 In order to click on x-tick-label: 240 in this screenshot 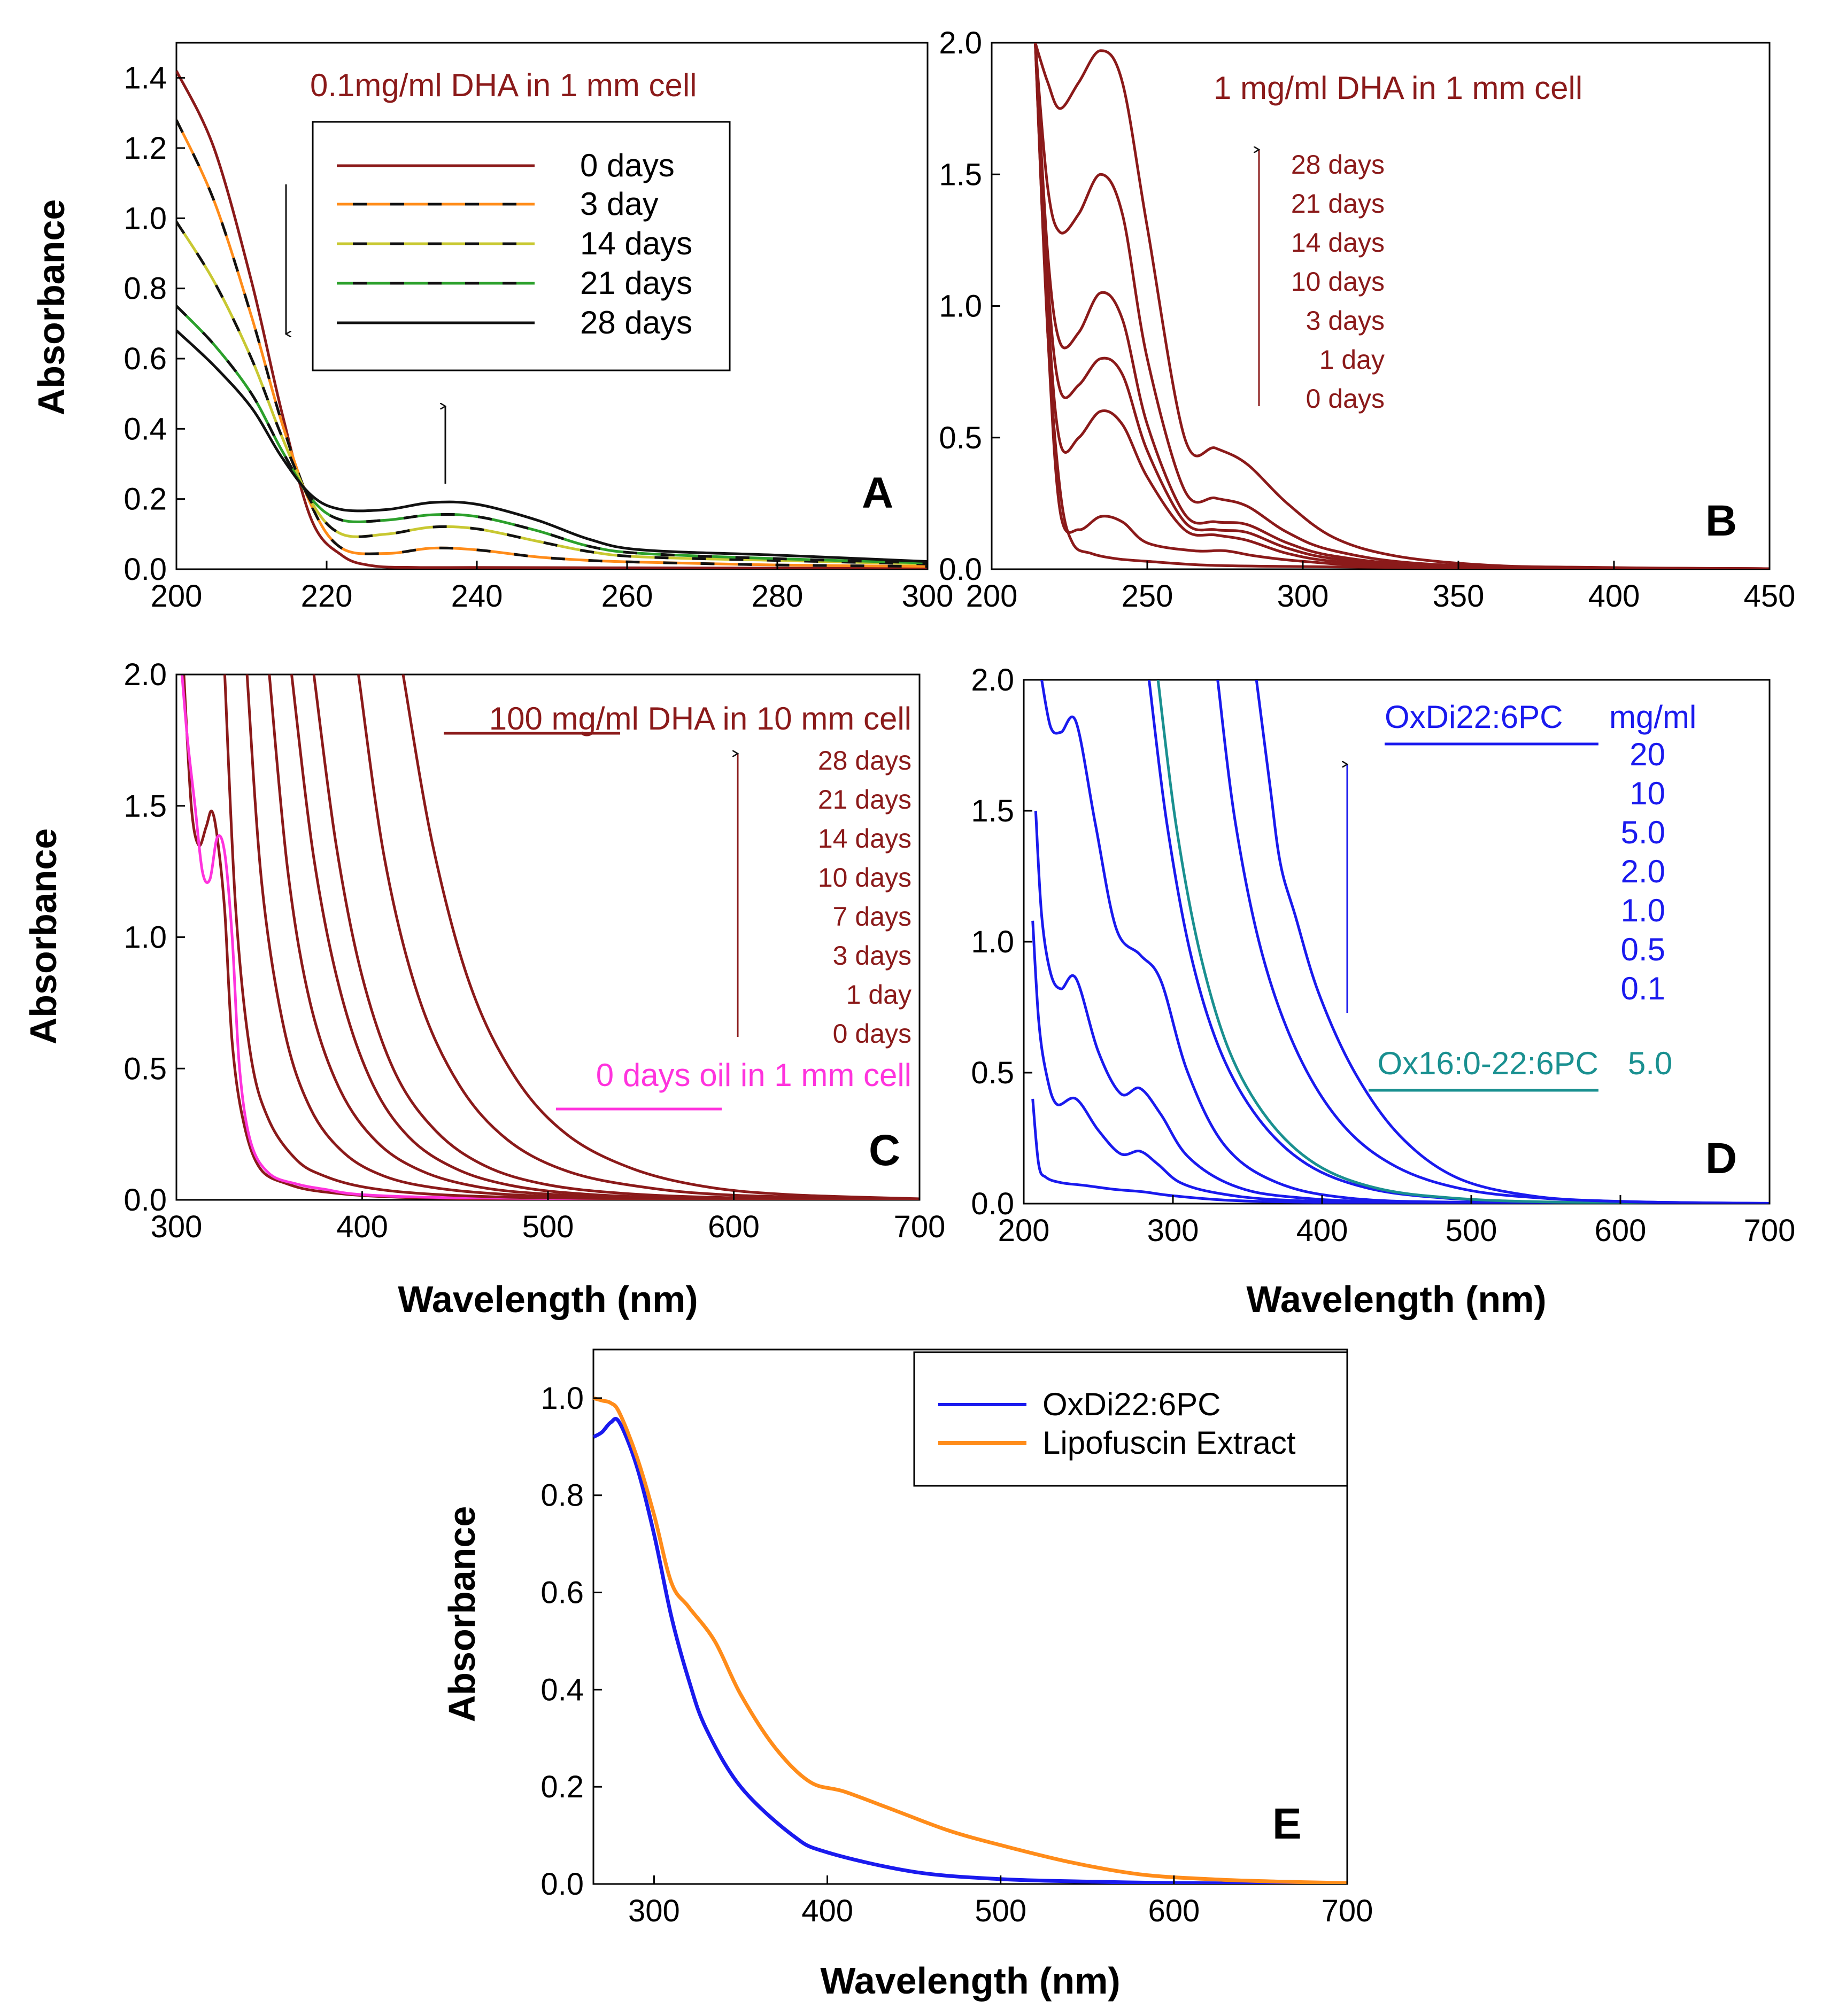, I will do `click(477, 597)`.